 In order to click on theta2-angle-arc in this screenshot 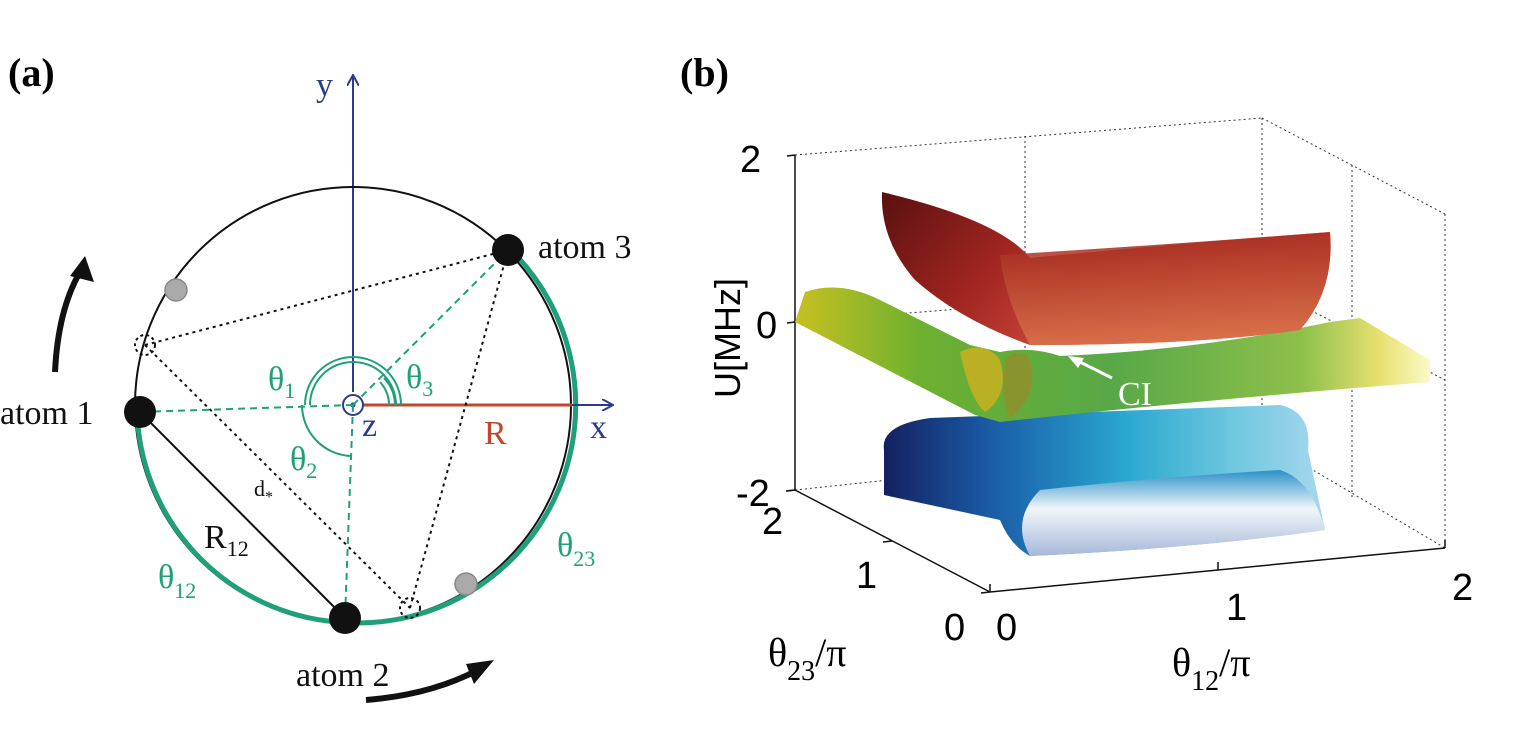, I will do `click(326, 430)`.